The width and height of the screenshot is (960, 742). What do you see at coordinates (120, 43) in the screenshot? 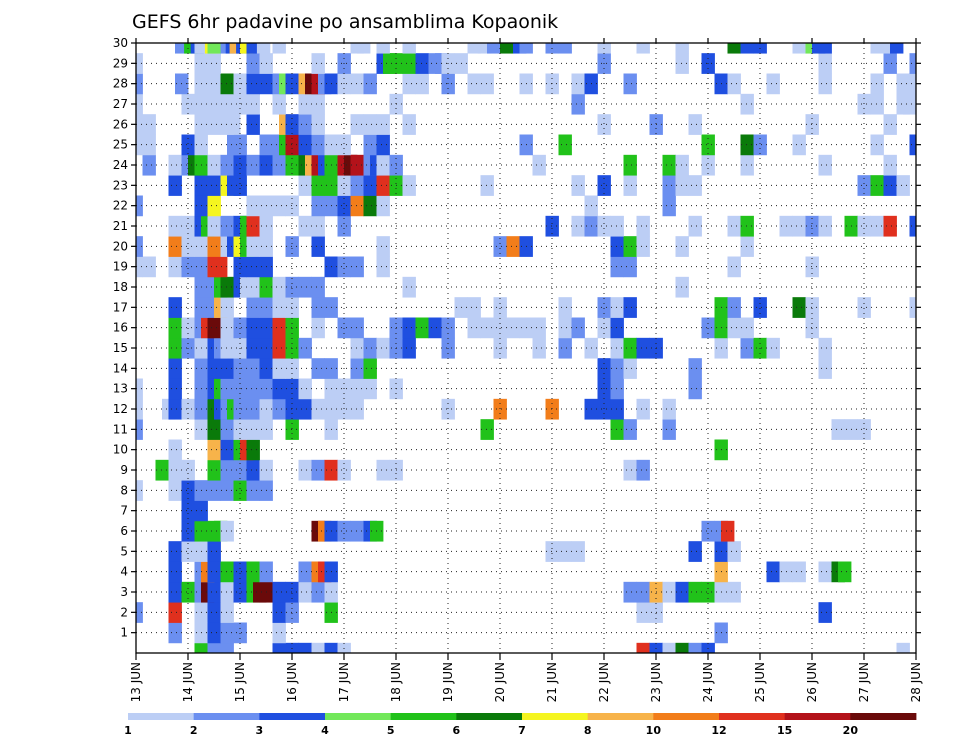
I see `y-tick-label: 30` at bounding box center [120, 43].